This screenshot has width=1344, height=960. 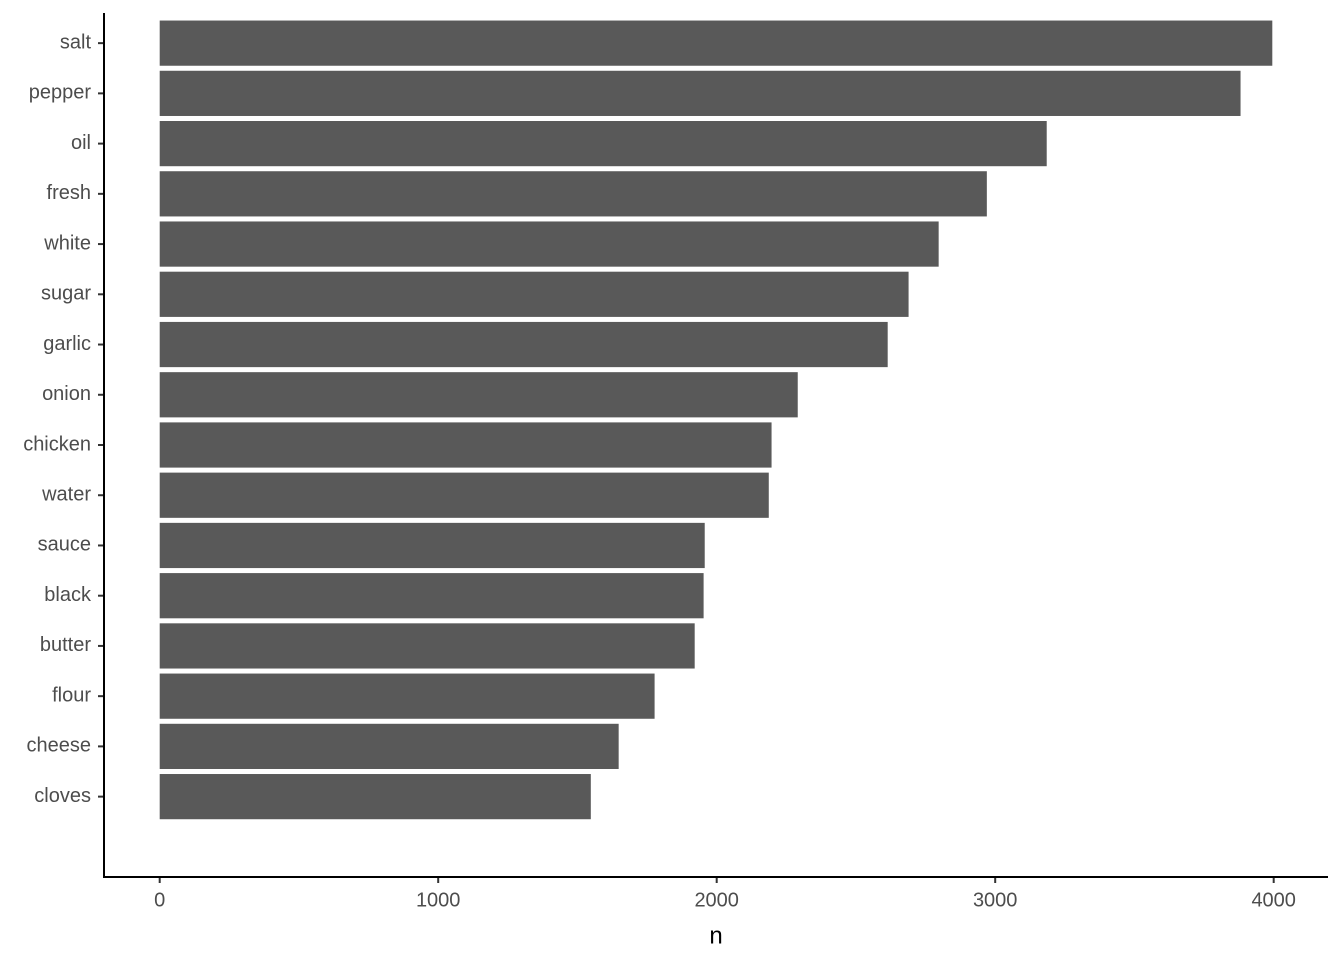 I want to click on y-tick-label: salt, so click(x=76, y=42).